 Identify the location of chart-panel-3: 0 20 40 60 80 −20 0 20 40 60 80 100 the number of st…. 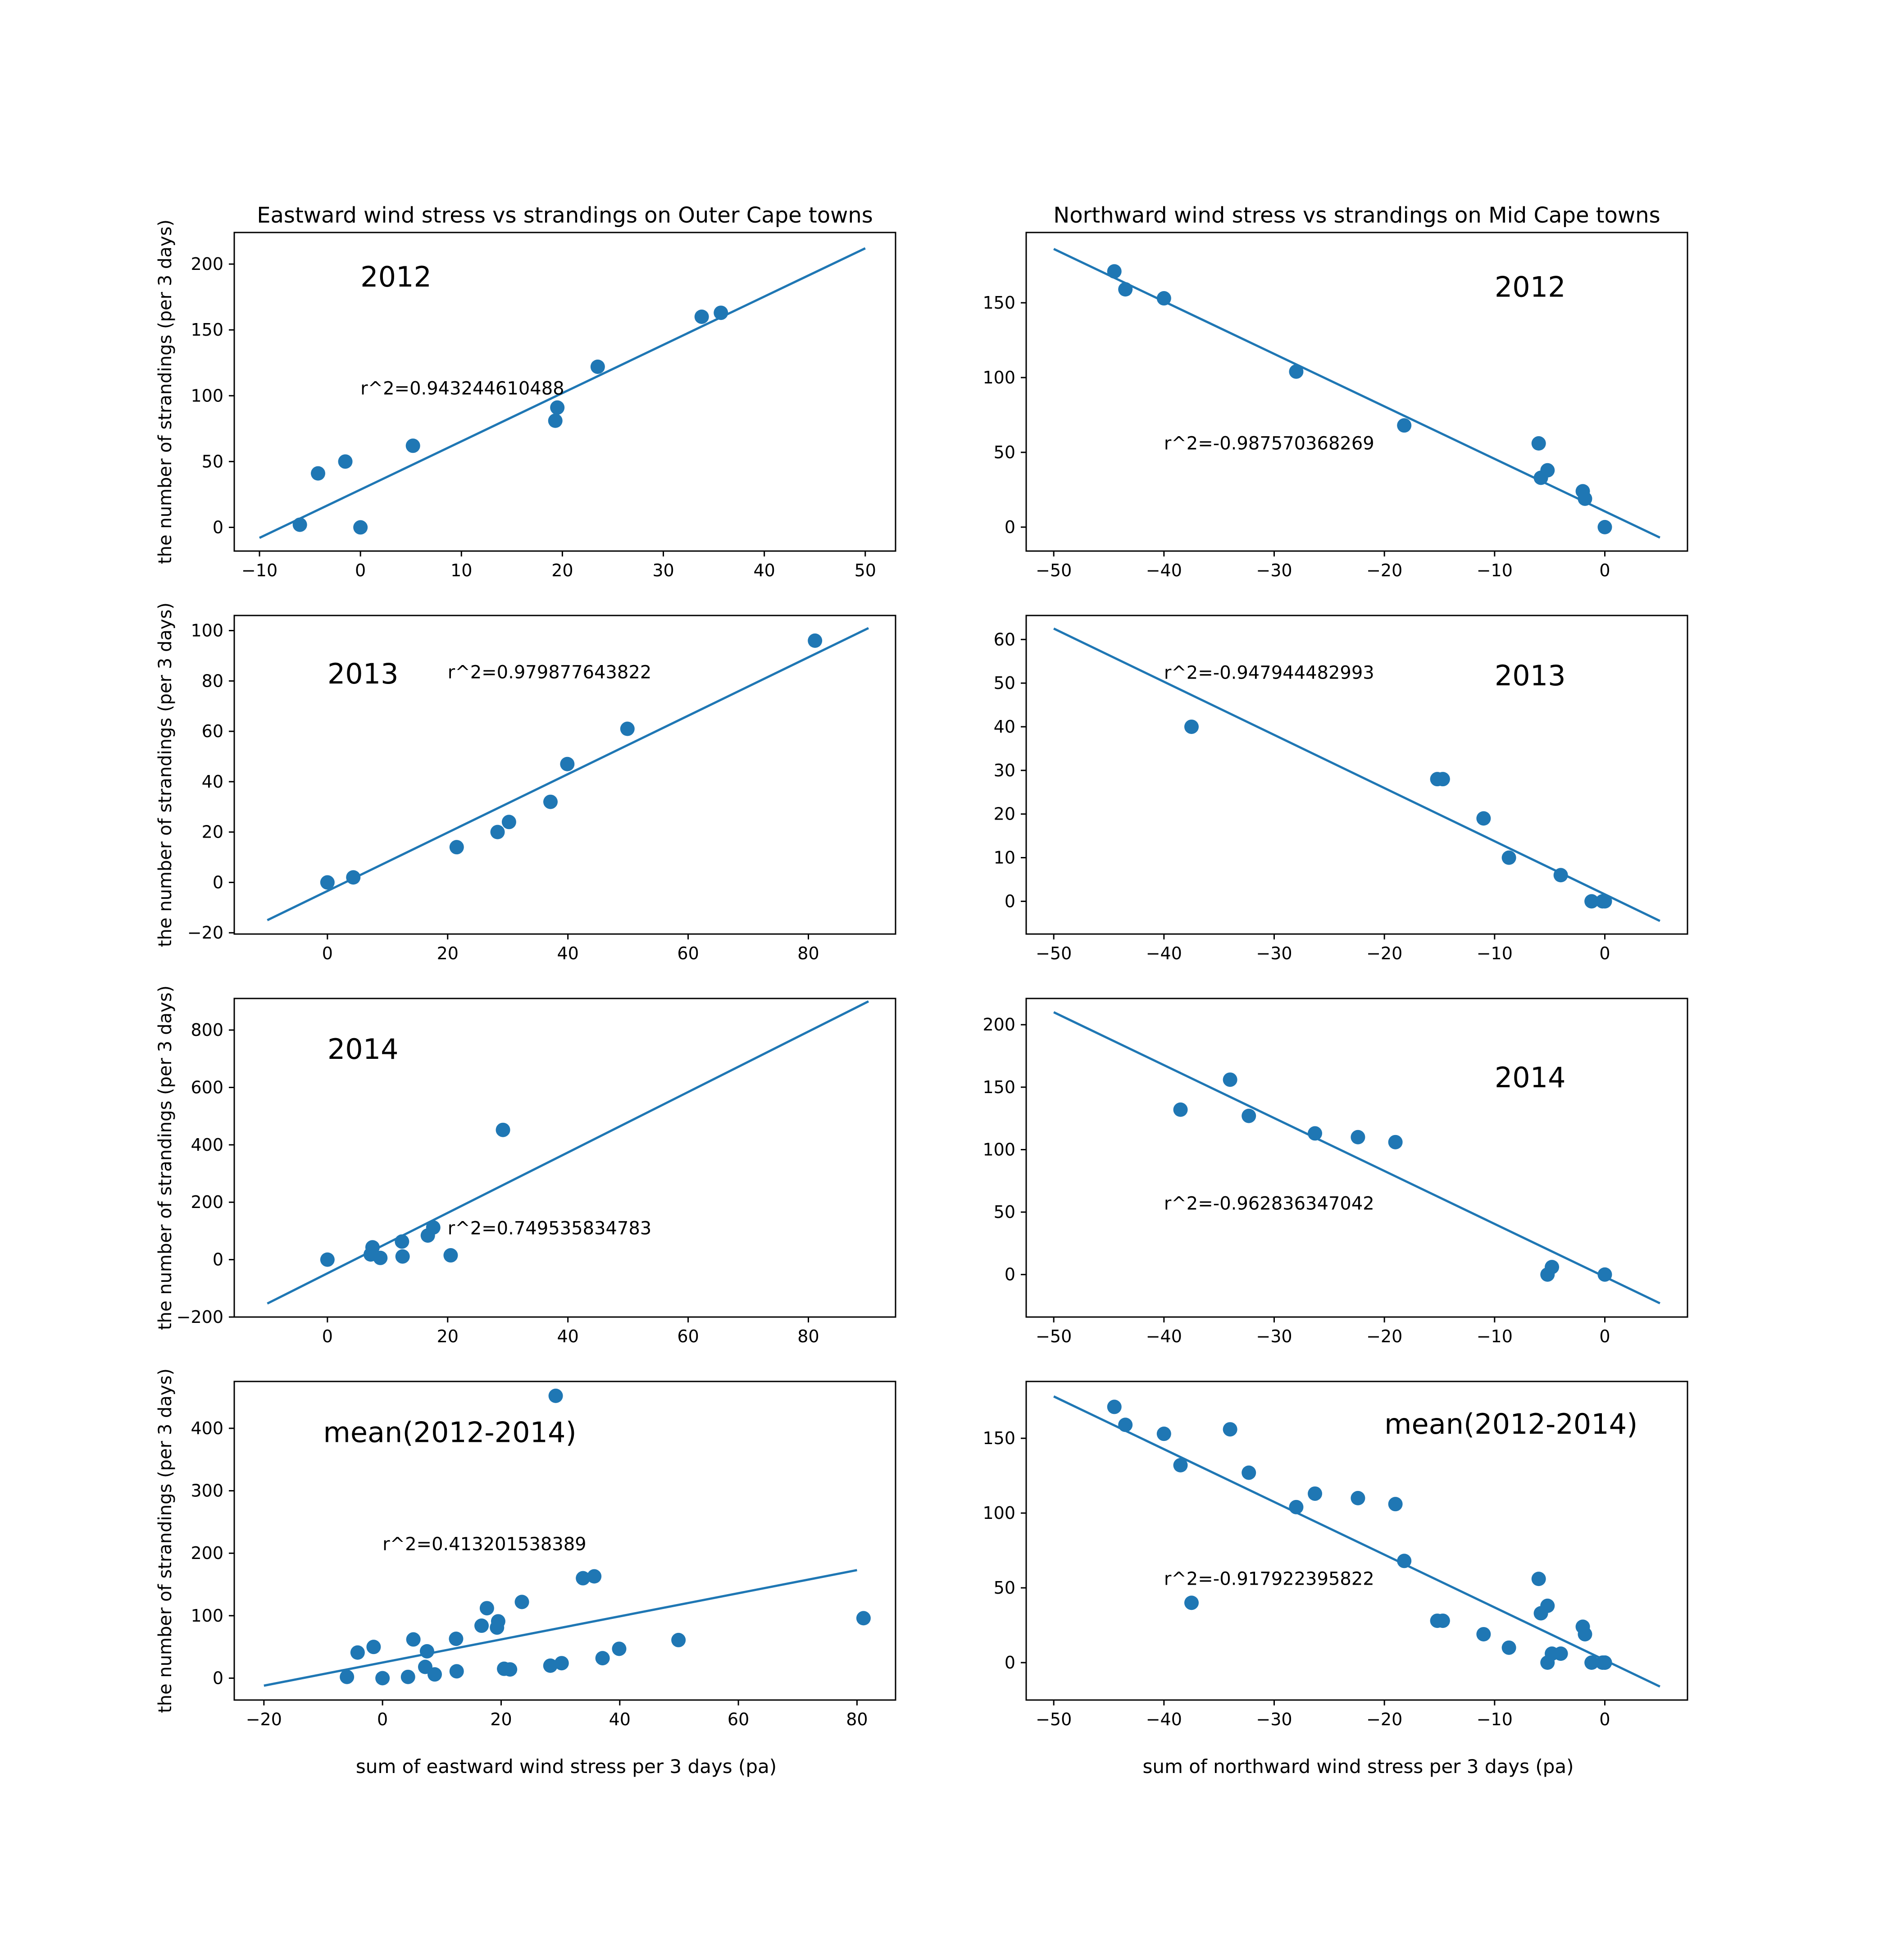
(525, 782).